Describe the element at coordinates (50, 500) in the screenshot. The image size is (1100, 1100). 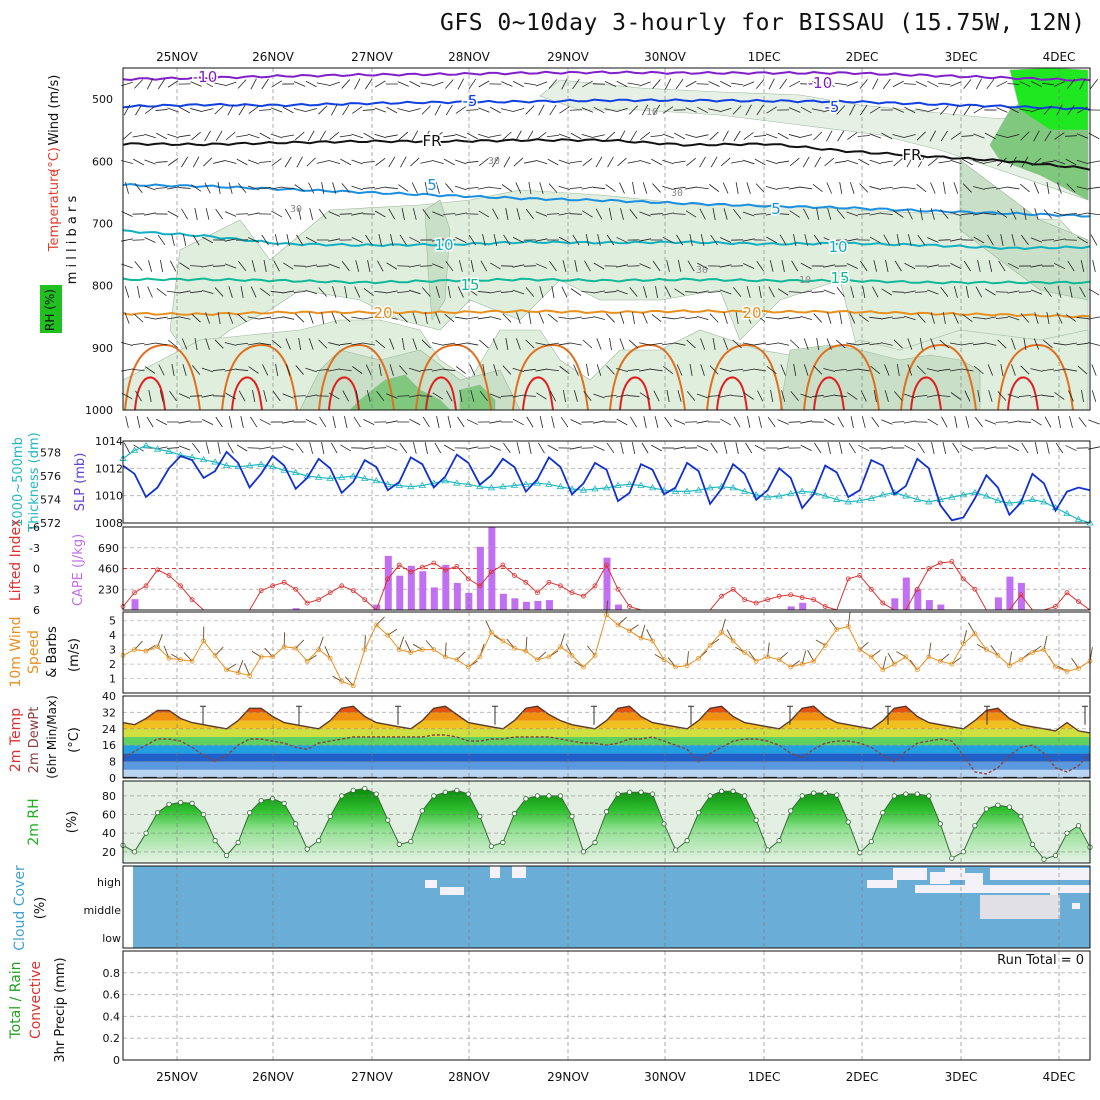
I see `thickness-y-tick: 574` at that location.